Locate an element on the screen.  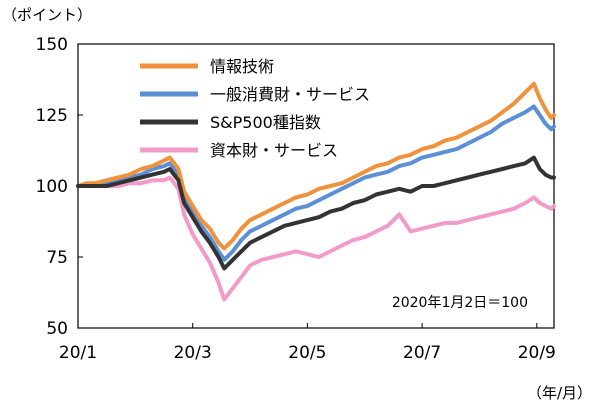
y-tick-label: 75 is located at coordinates (57, 258).